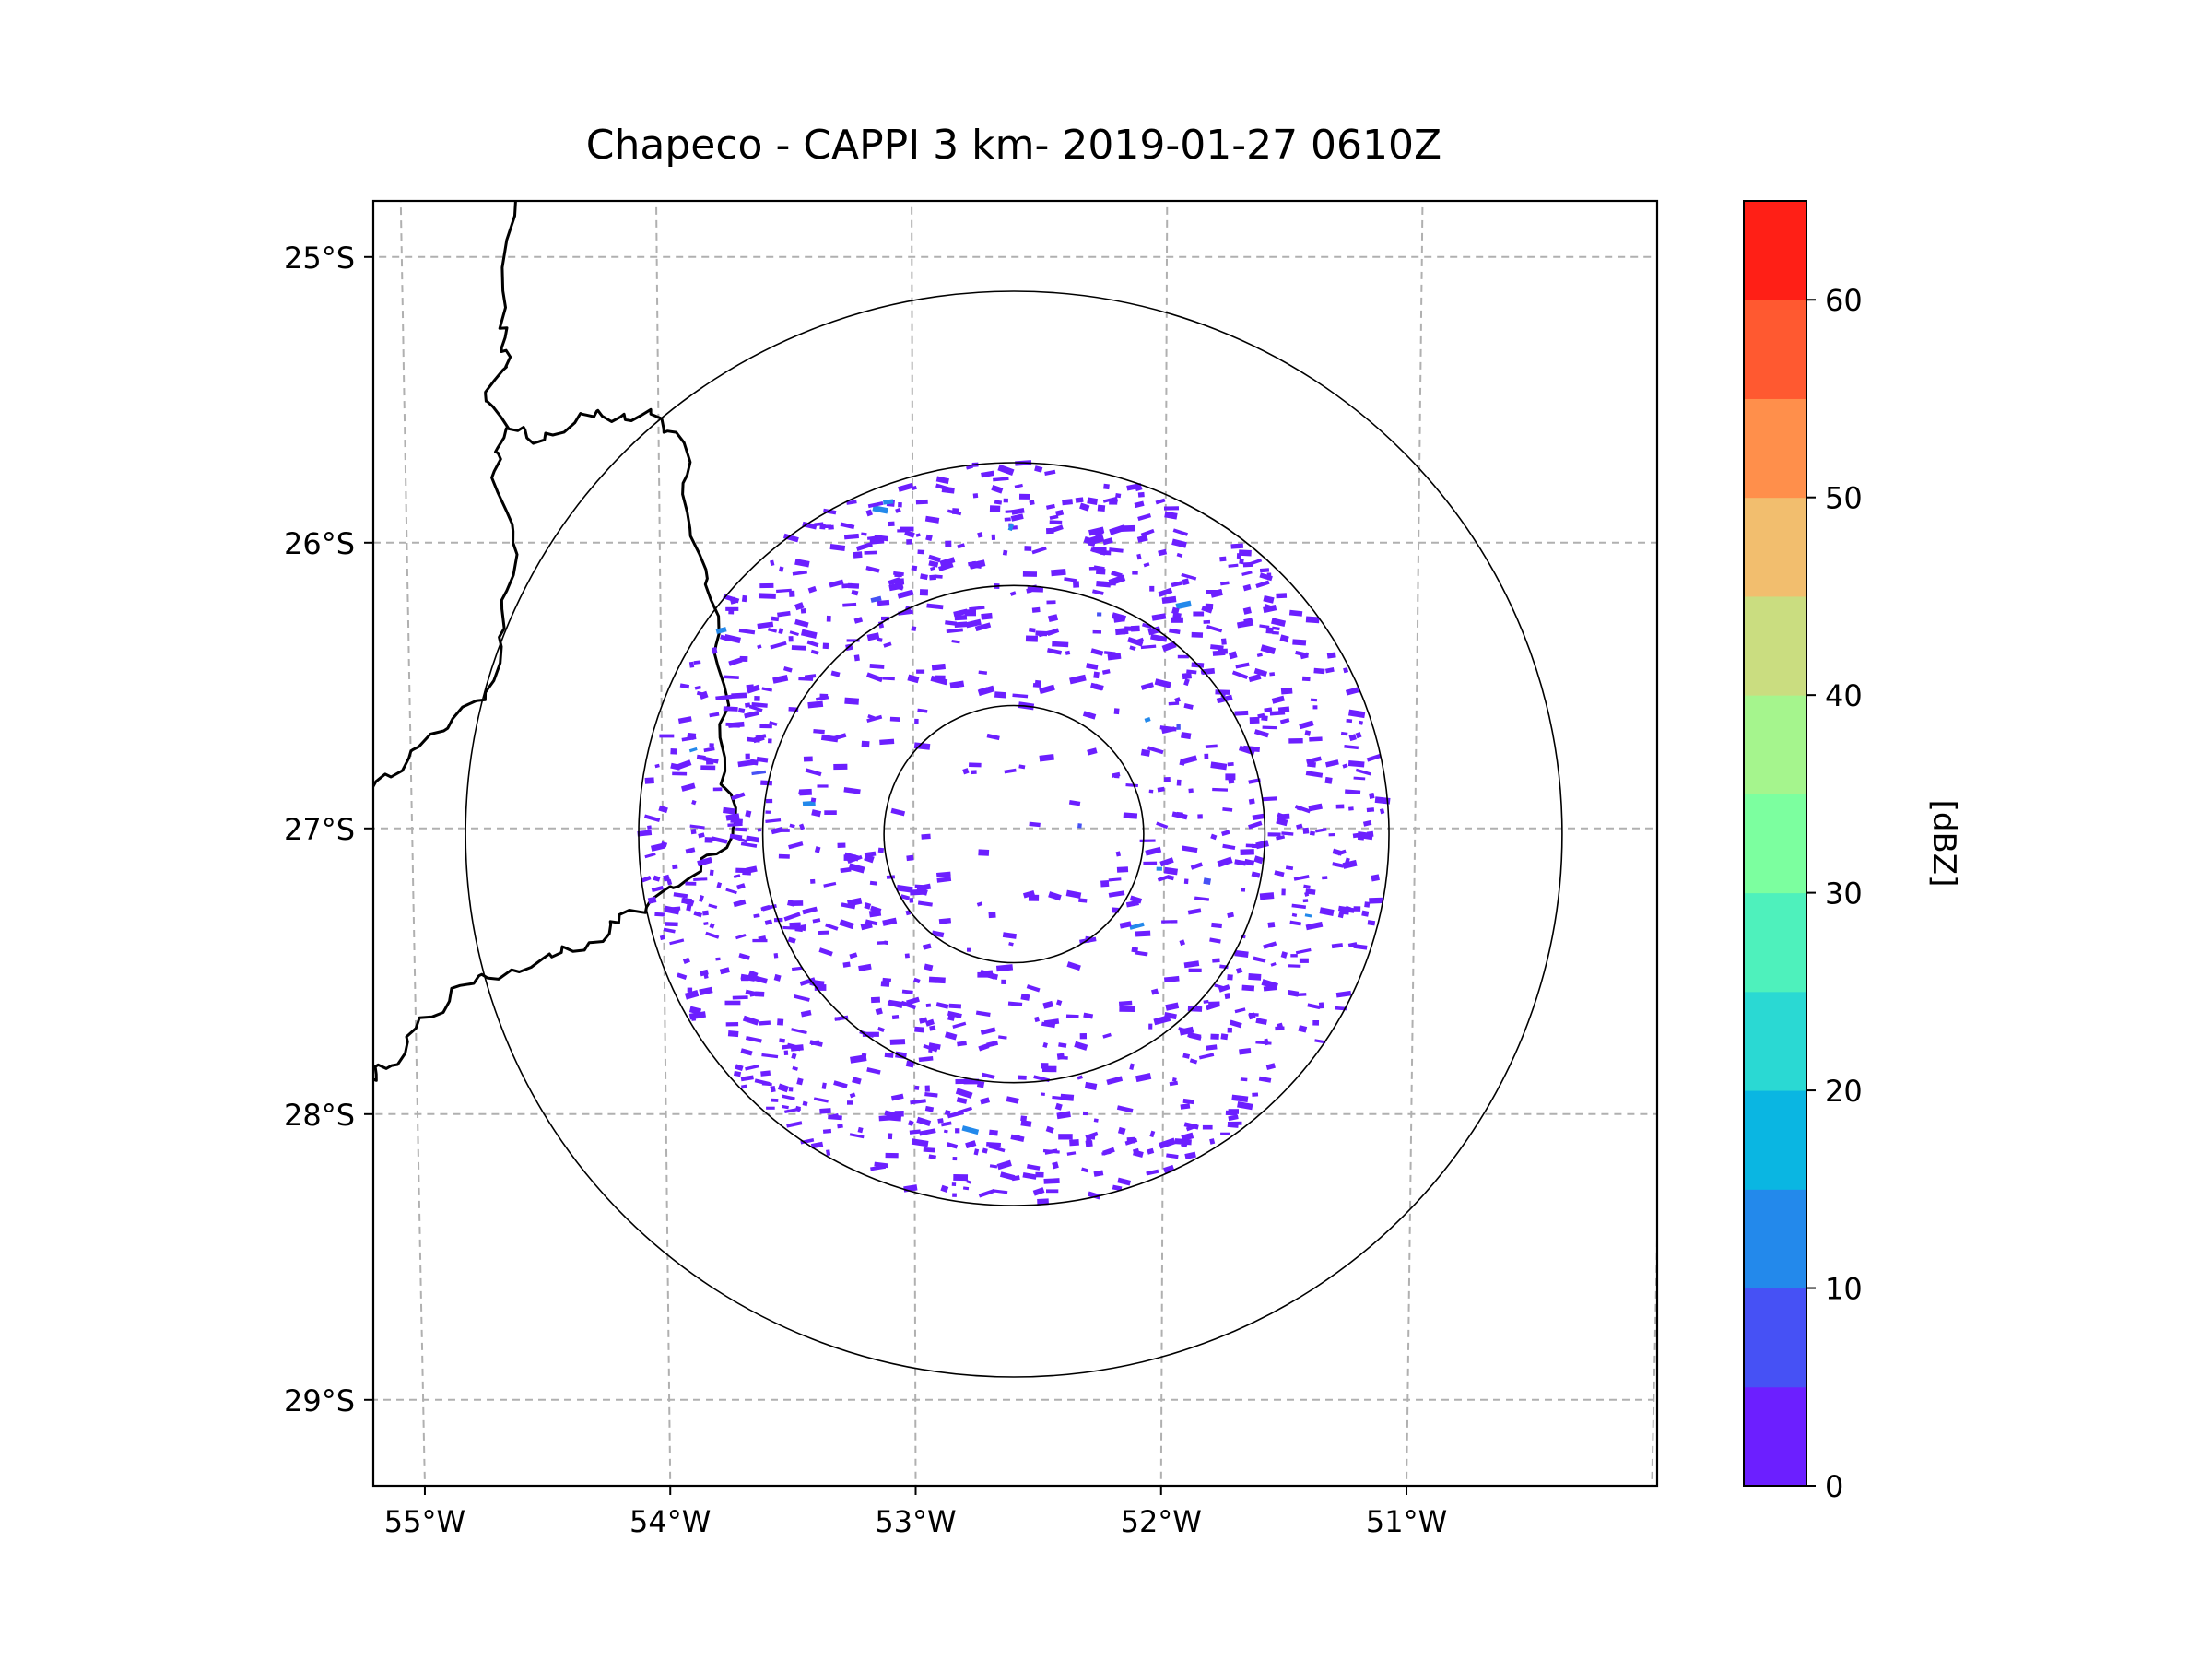 Image resolution: width=2212 pixels, height=1659 pixels. Describe the element at coordinates (1164, 843) in the screenshot. I see `longitude-gridline` at that location.